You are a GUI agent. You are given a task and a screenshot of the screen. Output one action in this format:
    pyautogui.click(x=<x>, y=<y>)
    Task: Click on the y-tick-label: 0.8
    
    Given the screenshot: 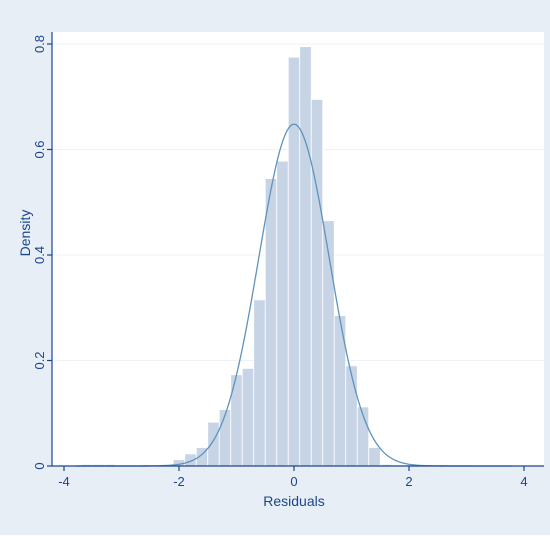 What is the action you would take?
    pyautogui.click(x=39, y=44)
    